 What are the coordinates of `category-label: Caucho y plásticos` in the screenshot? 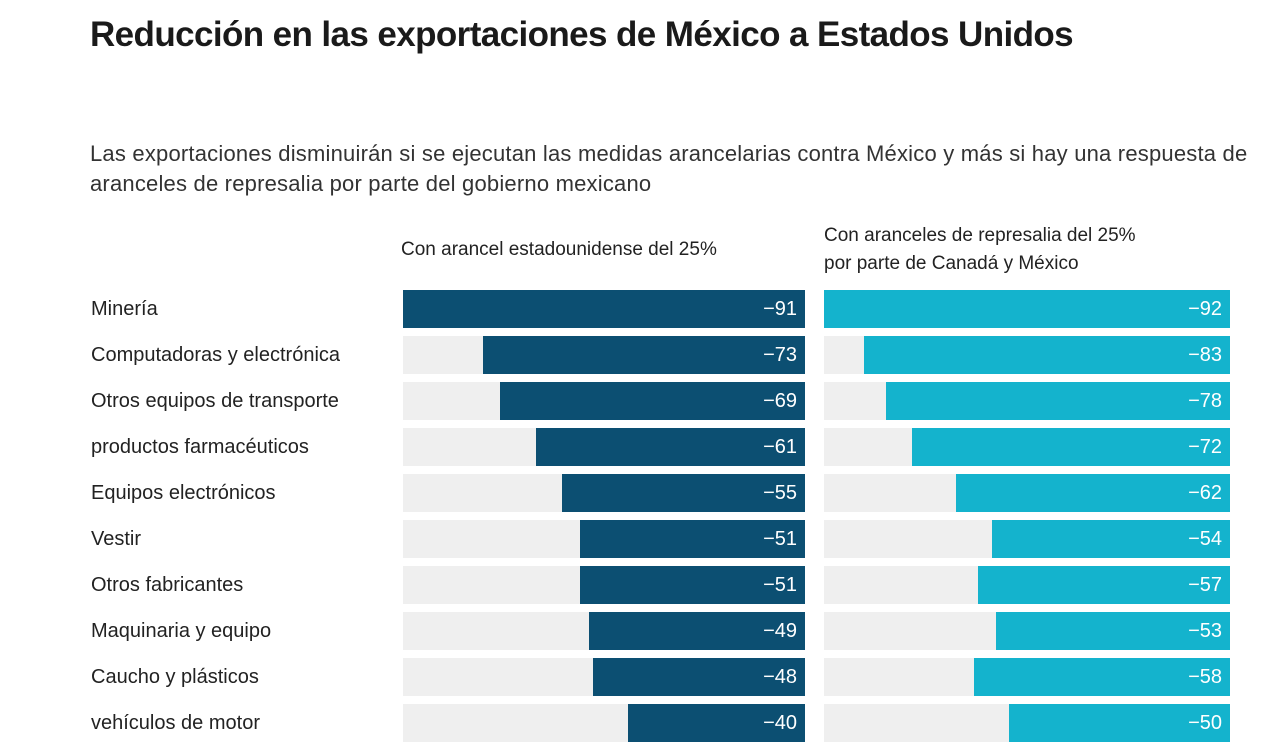 It's located at (175, 677).